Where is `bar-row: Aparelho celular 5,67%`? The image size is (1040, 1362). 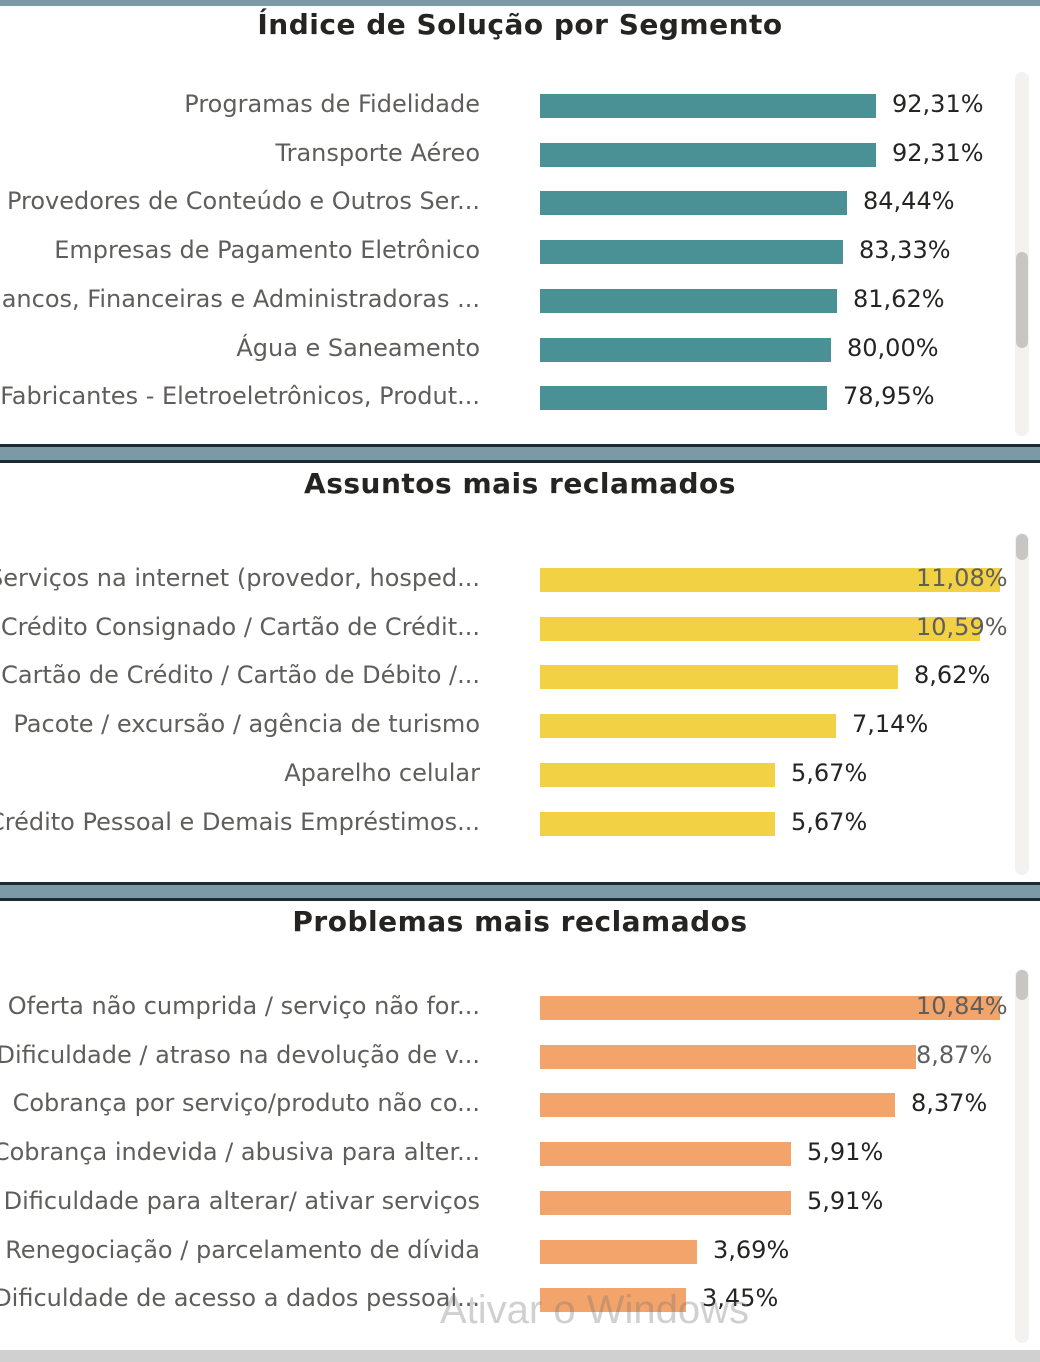 bar-row: Aparelho celular 5,67% is located at coordinates (500, 775).